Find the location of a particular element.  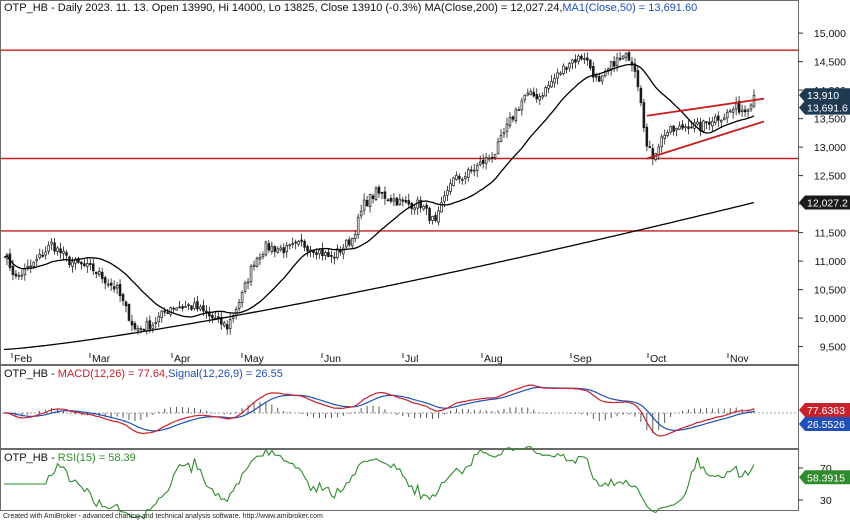

price-tag-text: 12,027.2 is located at coordinates (827, 204).